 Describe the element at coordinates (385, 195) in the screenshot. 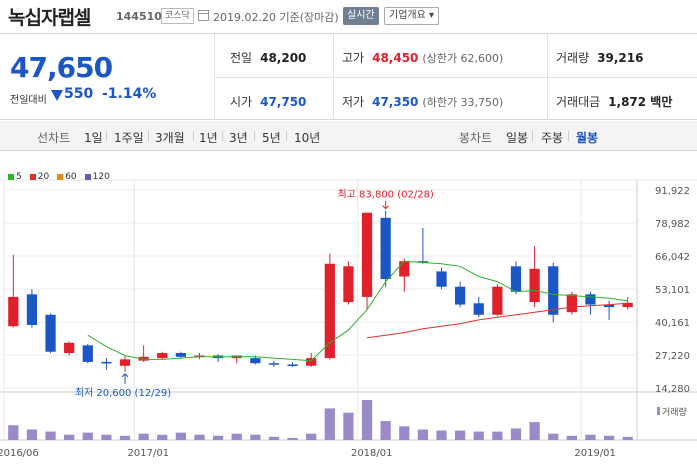

I see `high-annotation: 최고 83,800 (02/28)` at that location.